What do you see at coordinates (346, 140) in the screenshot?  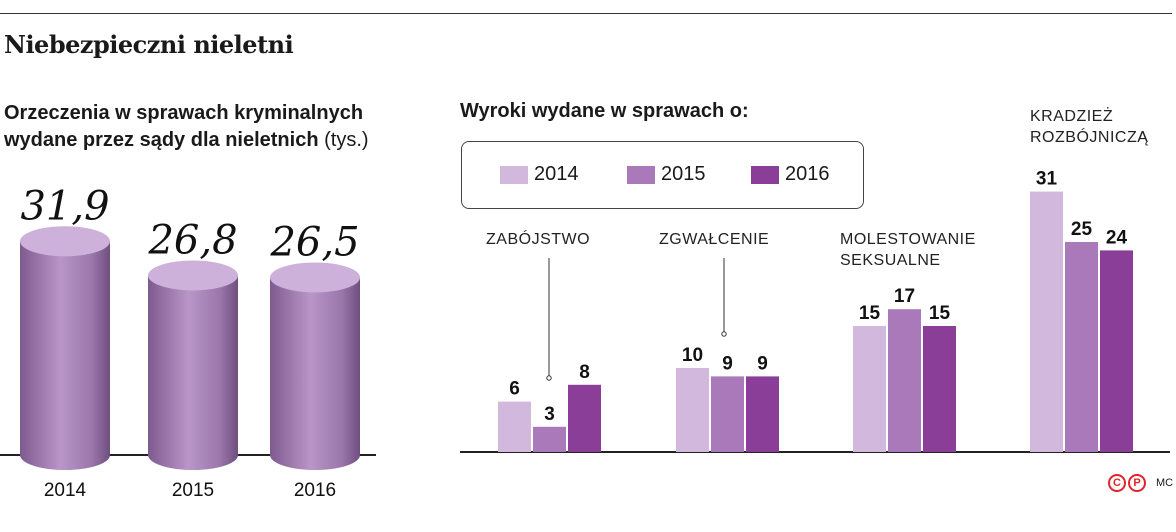 I see `unit-label: (tys.)` at bounding box center [346, 140].